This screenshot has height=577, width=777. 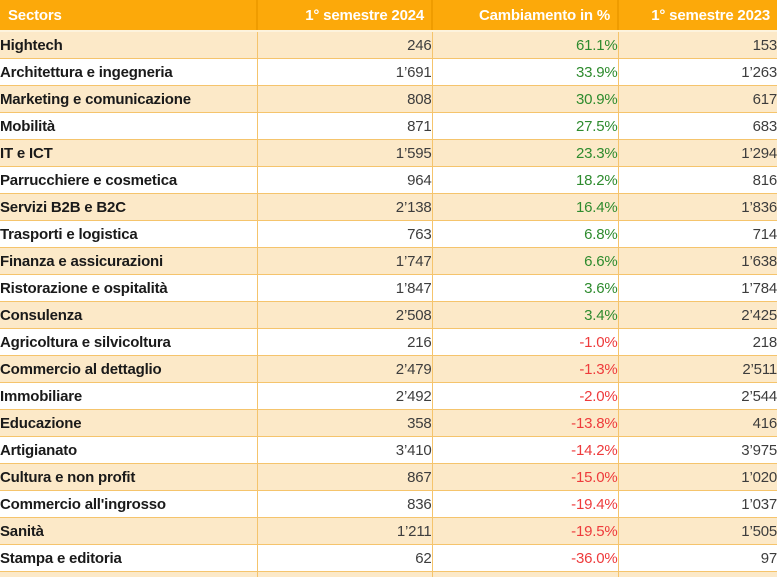 I want to click on sector-cell: Agricoltura e silvicoltura, so click(x=129, y=342).